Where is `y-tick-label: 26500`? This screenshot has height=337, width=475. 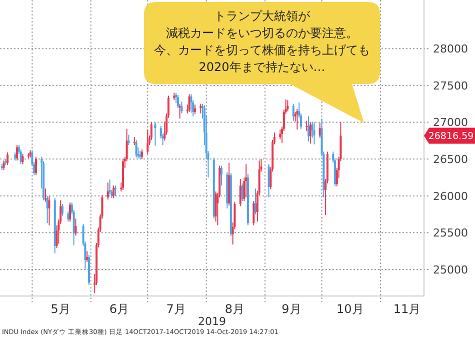
y-tick-label: 26500 is located at coordinates (450, 159).